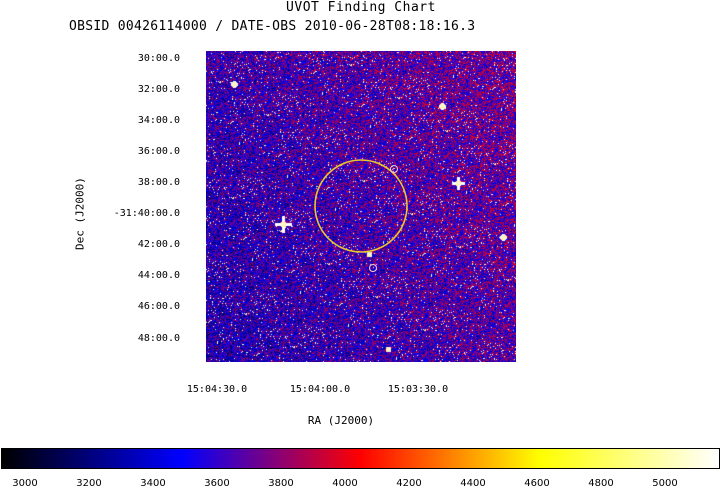 Image resolution: width=722 pixels, height=489 pixels. I want to click on colorbar-tick-label: 4000, so click(345, 483).